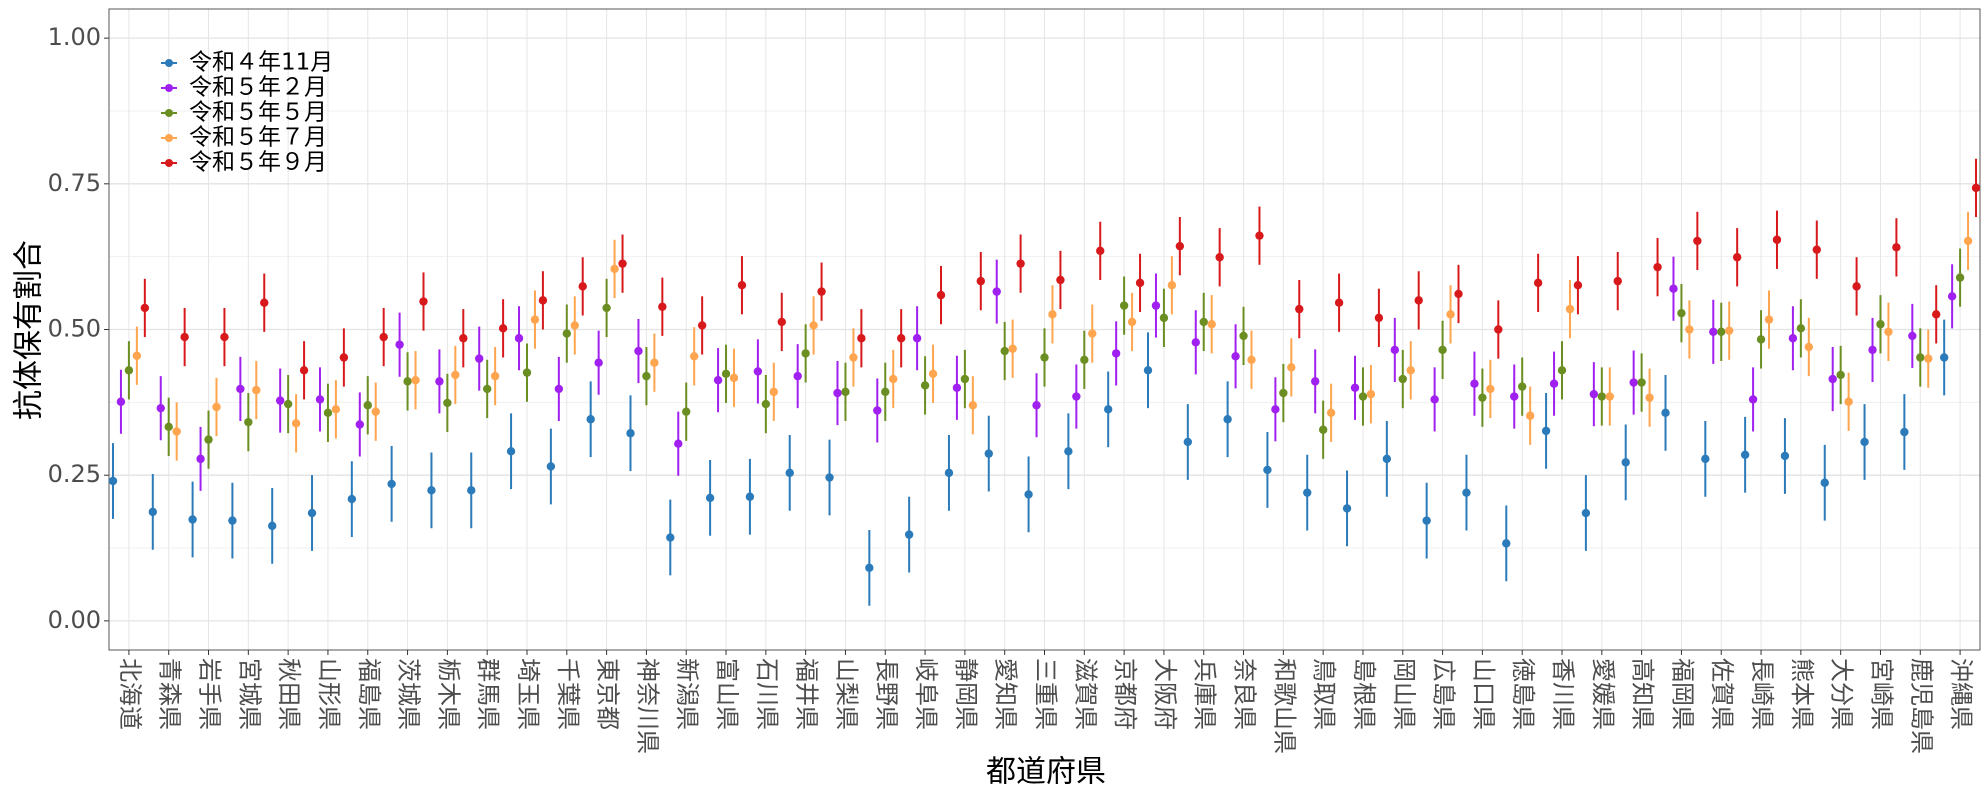  I want to click on x-tick-label: 兵庫県, so click(1205, 694).